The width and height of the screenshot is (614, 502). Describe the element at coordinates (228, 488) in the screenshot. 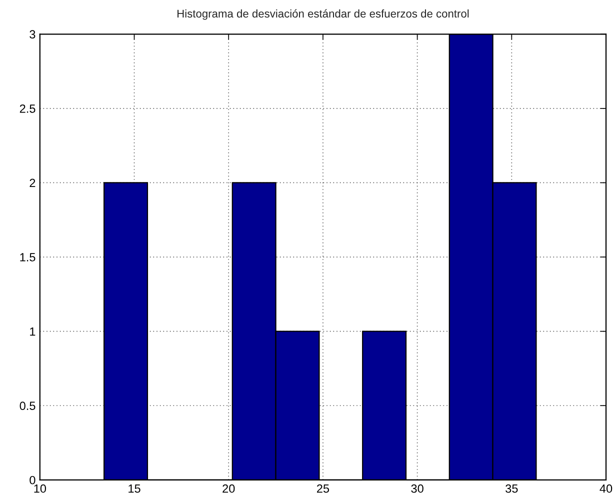

I see `x-tick-label: 20` at that location.